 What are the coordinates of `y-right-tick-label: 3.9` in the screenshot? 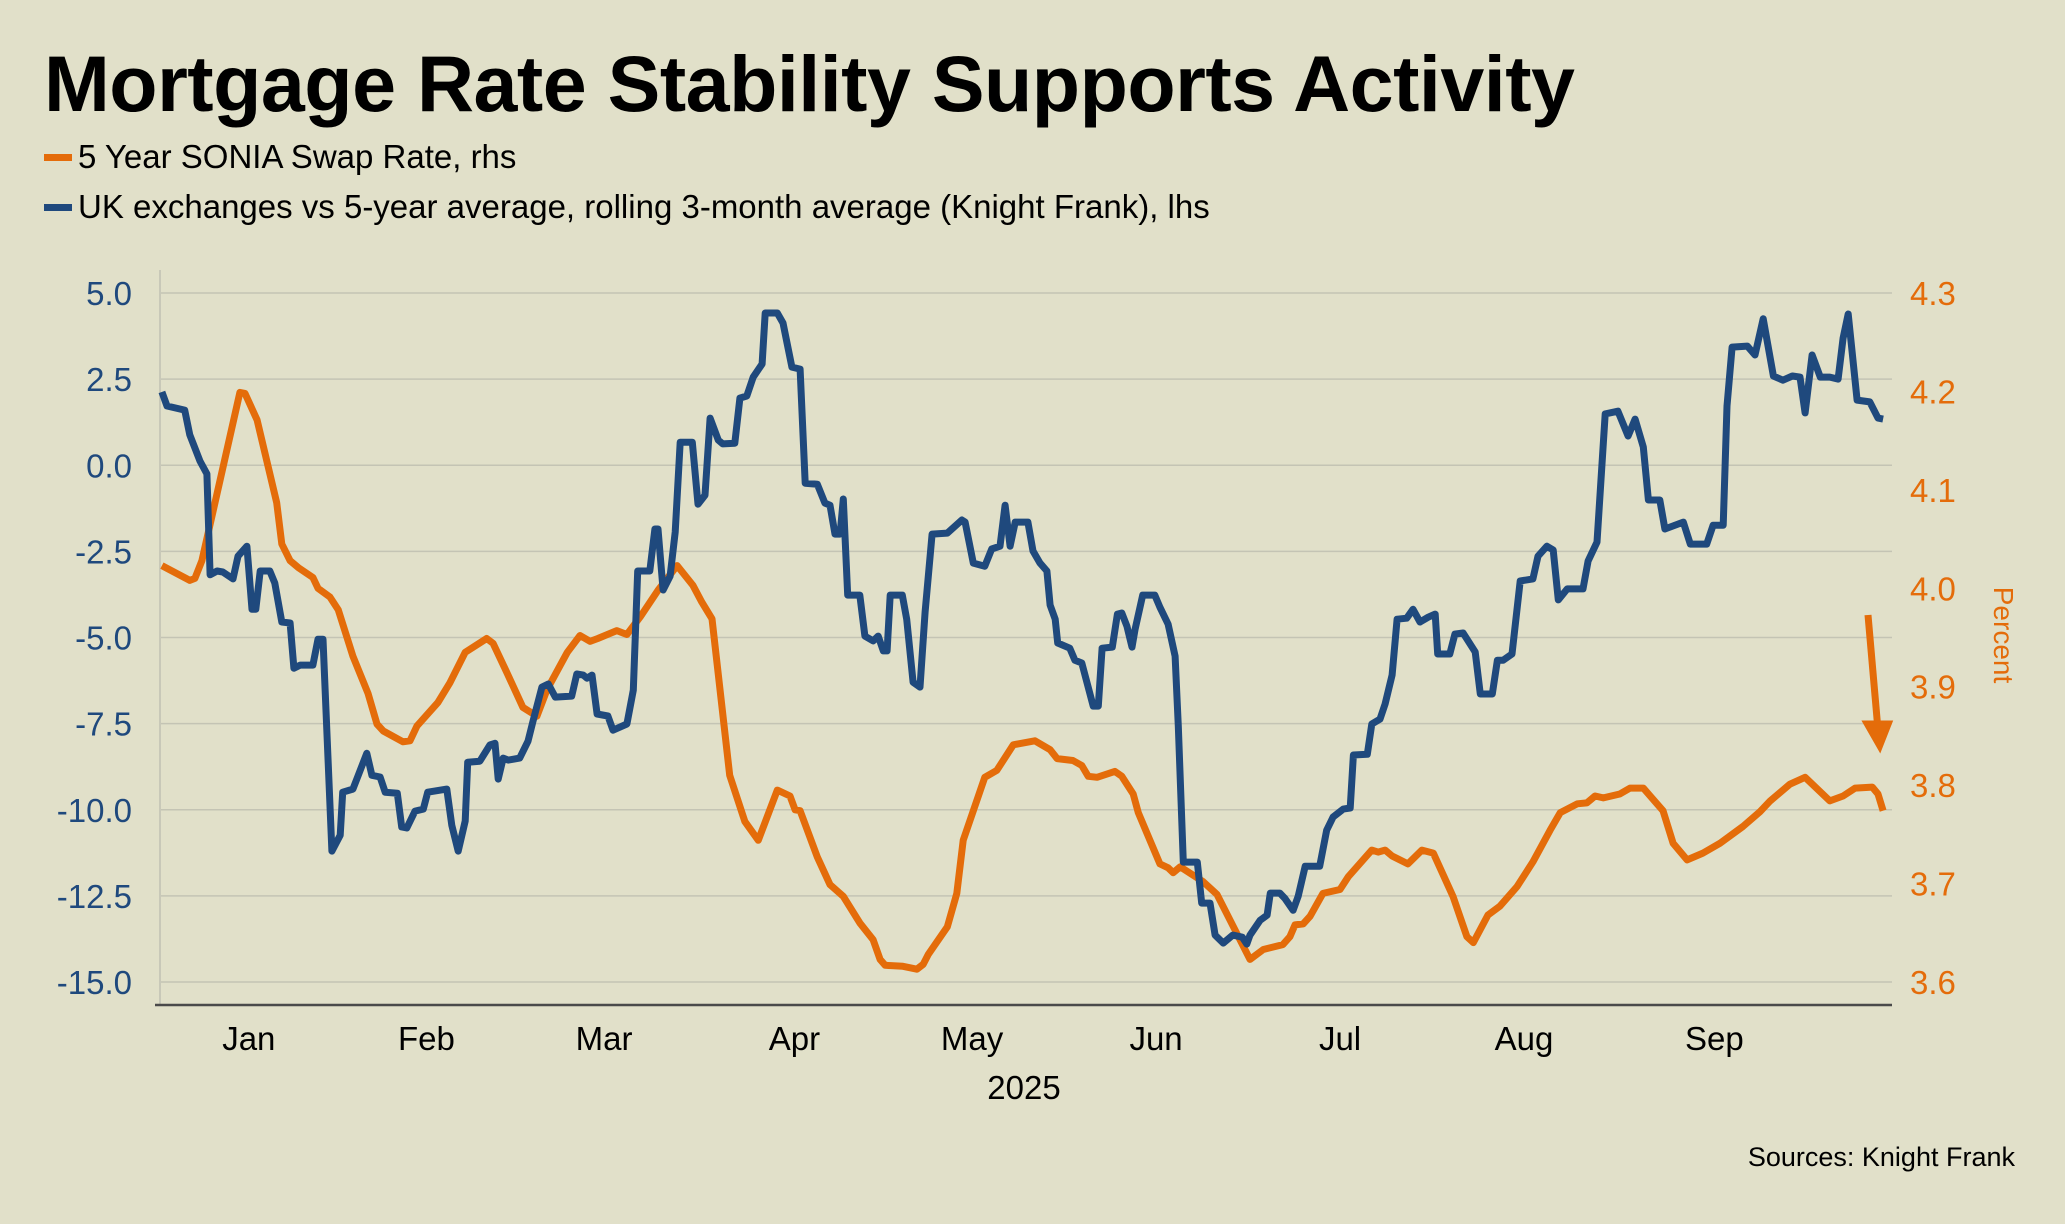 It's located at (1933, 687).